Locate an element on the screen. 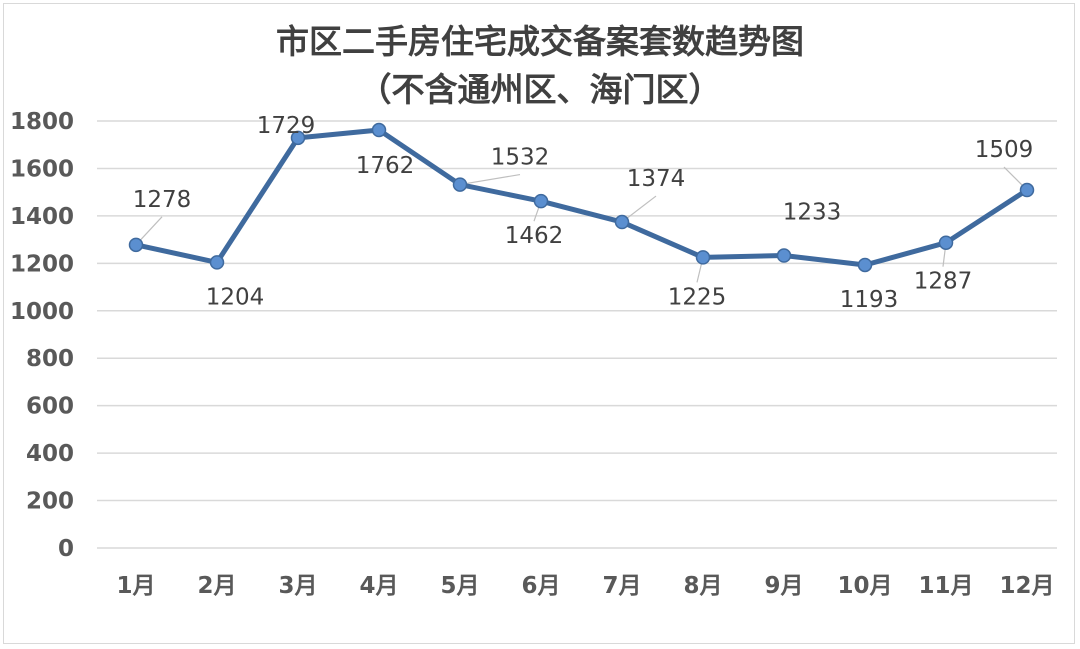 This screenshot has height=649, width=1080. label-leader is located at coordinates (490, 179).